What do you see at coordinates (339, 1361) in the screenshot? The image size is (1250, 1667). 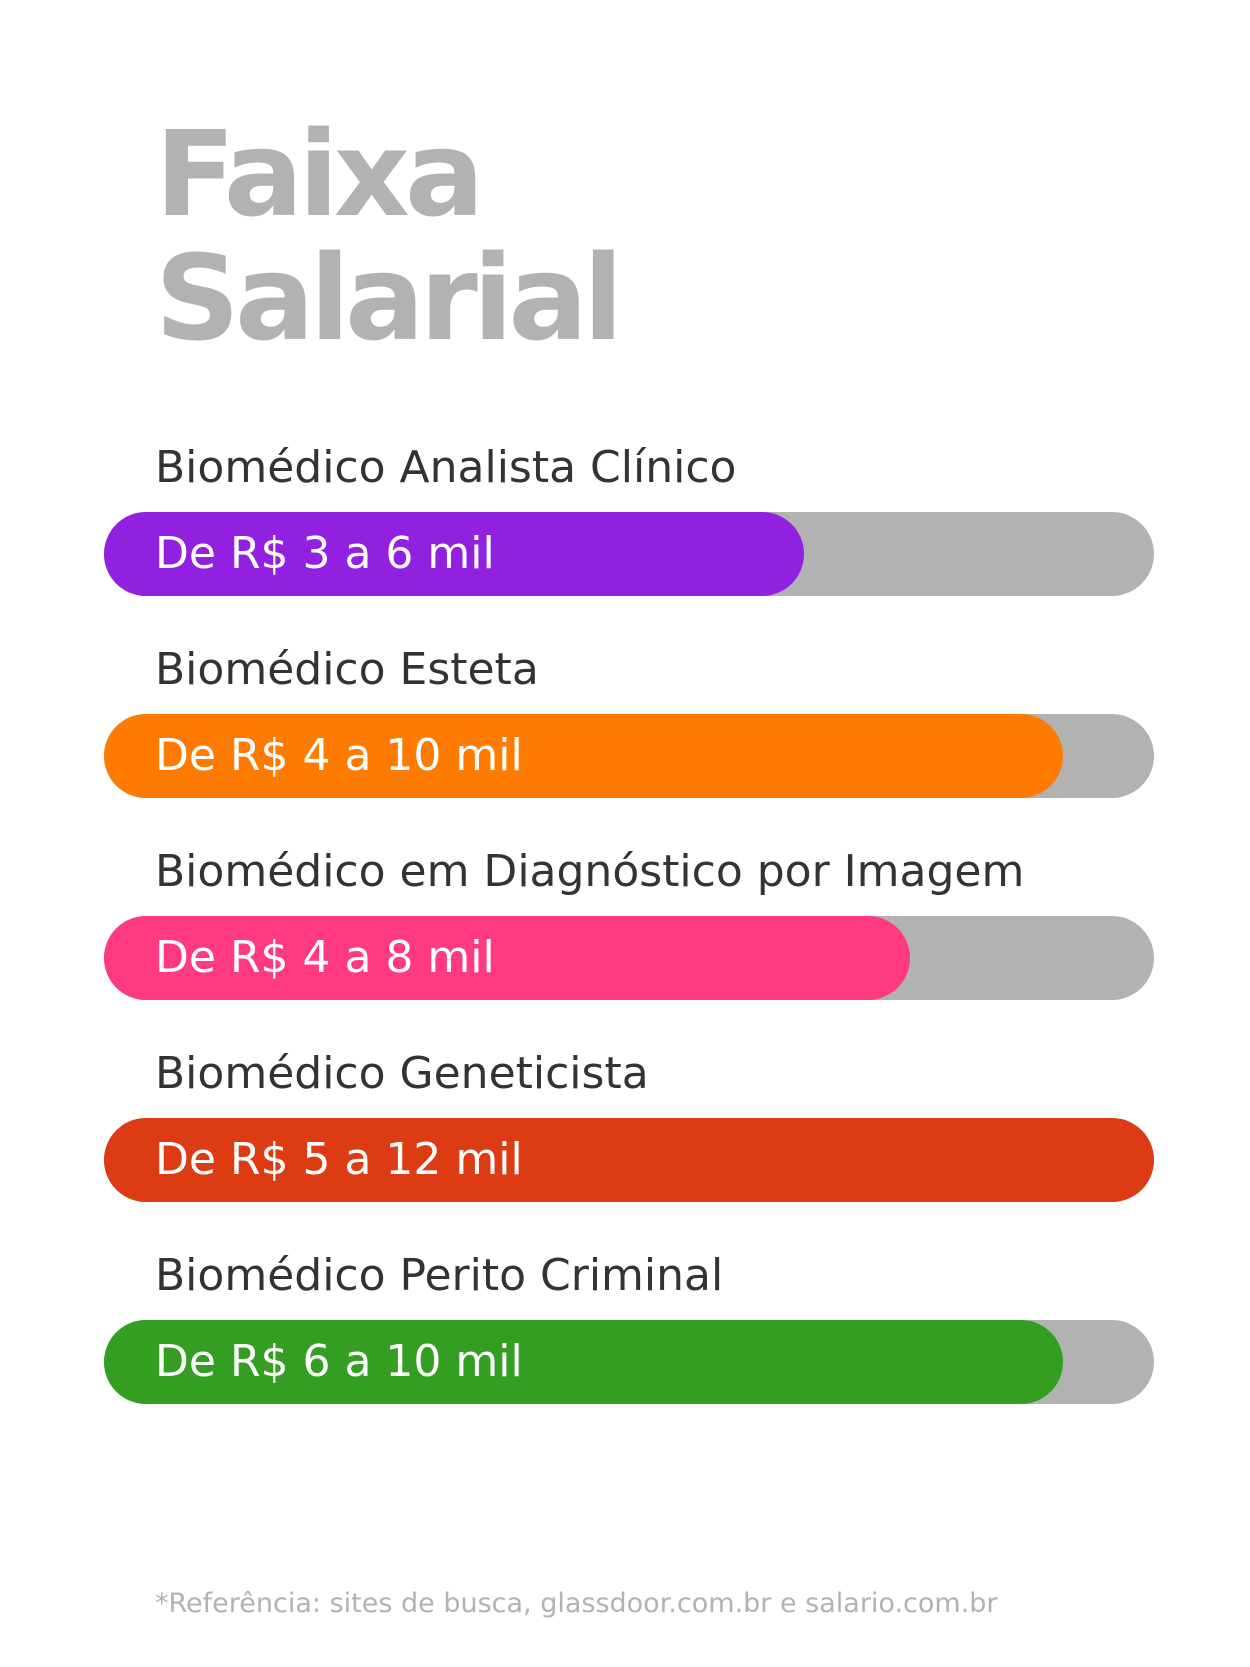 I see `bar-value-label: De R$ 6 a 10 mil` at bounding box center [339, 1361].